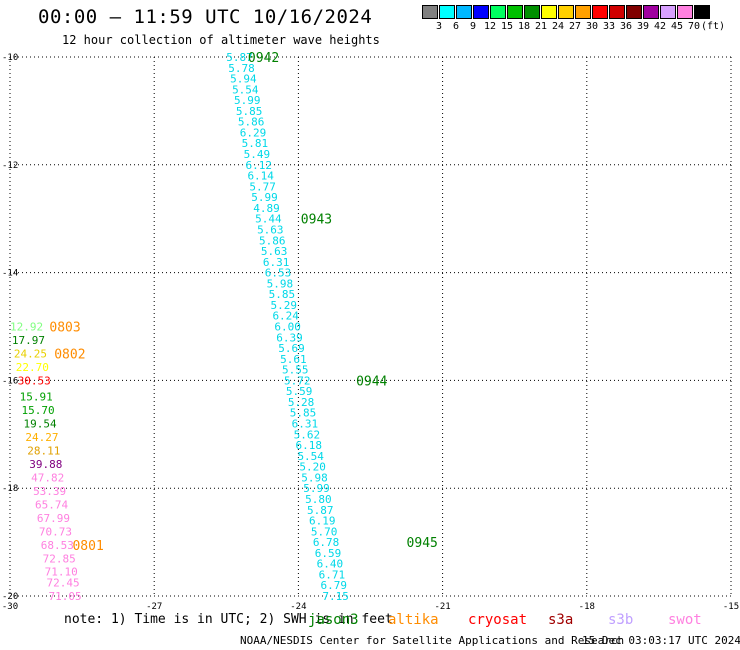 The height and width of the screenshot is (650, 740). I want to click on wave-height-value: 70.73, so click(55, 531).